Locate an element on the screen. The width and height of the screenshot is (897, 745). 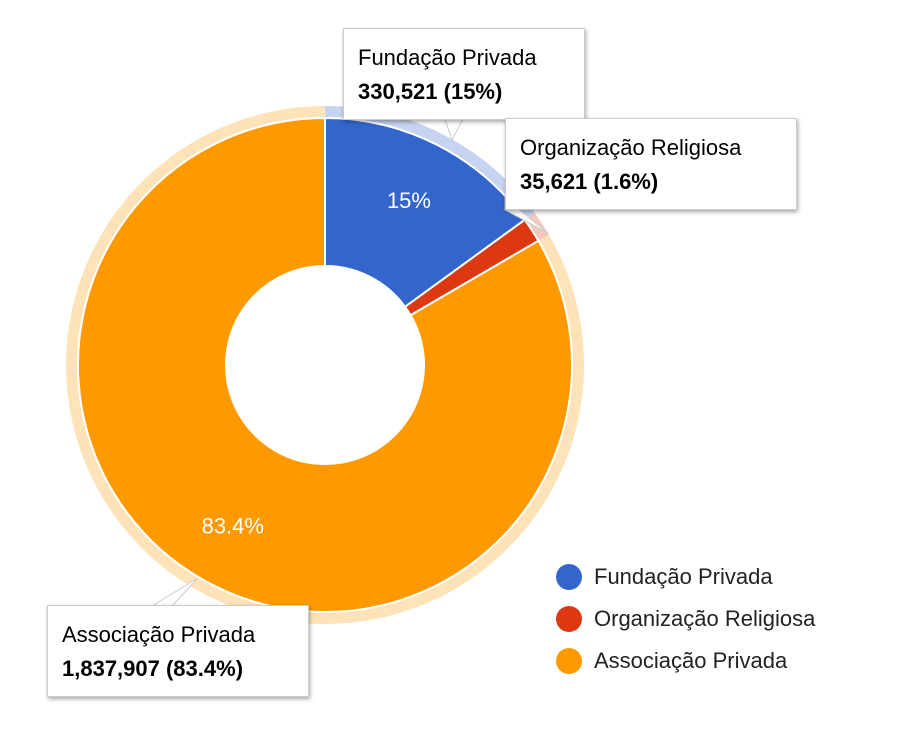
legend-item: Fundação Privada is located at coordinates (685, 577).